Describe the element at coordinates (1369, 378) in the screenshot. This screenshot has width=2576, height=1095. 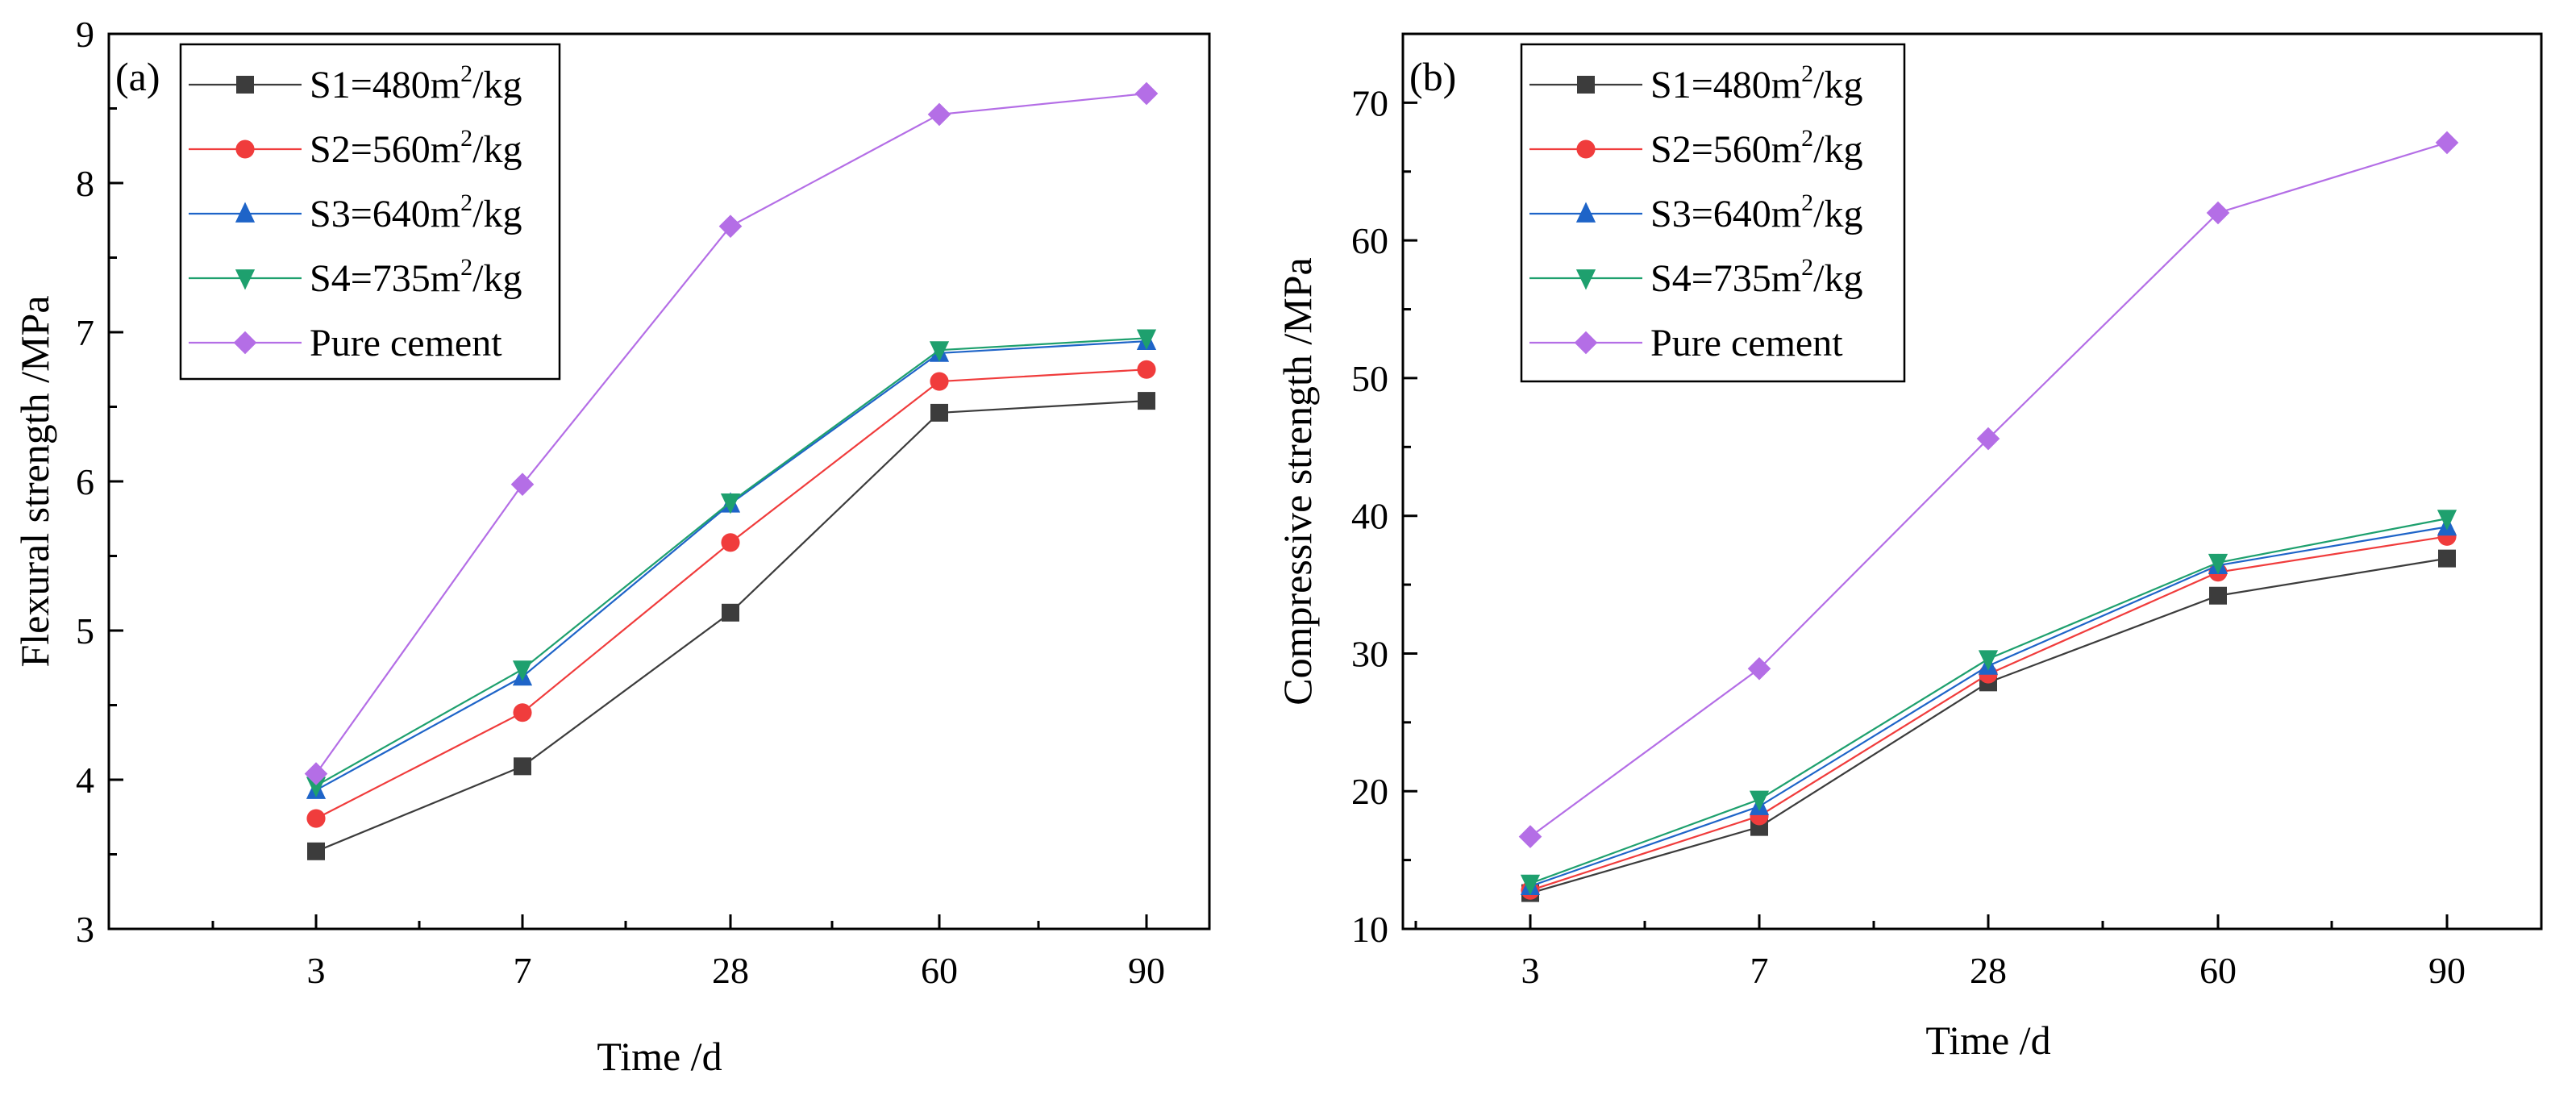
I see `y-tick-label: 50` at that location.